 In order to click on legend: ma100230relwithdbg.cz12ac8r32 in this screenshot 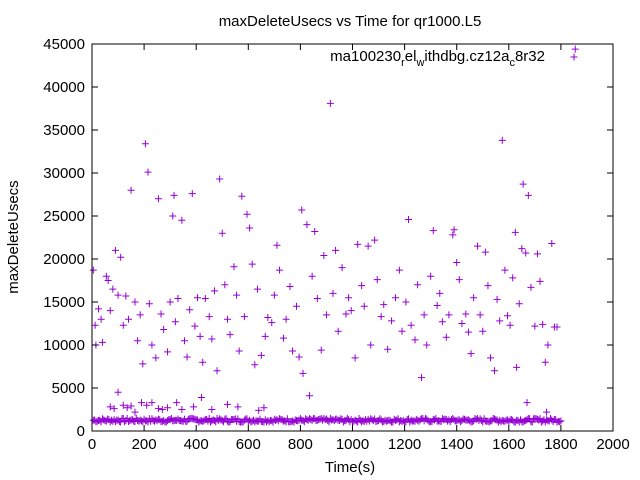, I will do `click(454, 58)`.